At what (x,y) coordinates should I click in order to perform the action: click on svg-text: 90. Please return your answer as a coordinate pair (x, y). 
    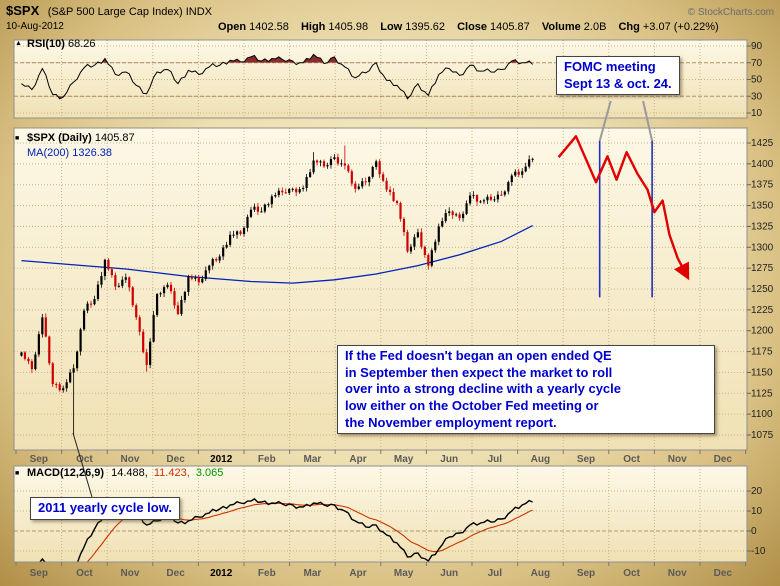
    Looking at the image, I should click on (757, 46).